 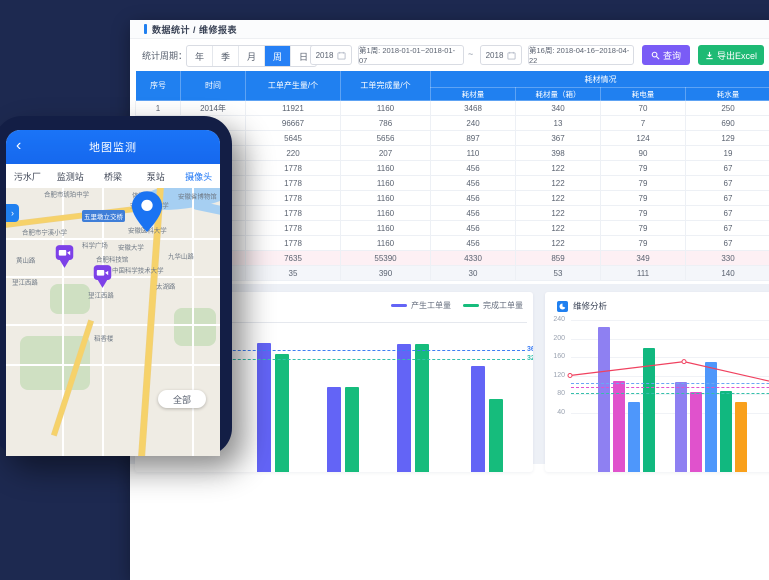 I want to click on bar-完成工单量-0, so click(x=282, y=413).